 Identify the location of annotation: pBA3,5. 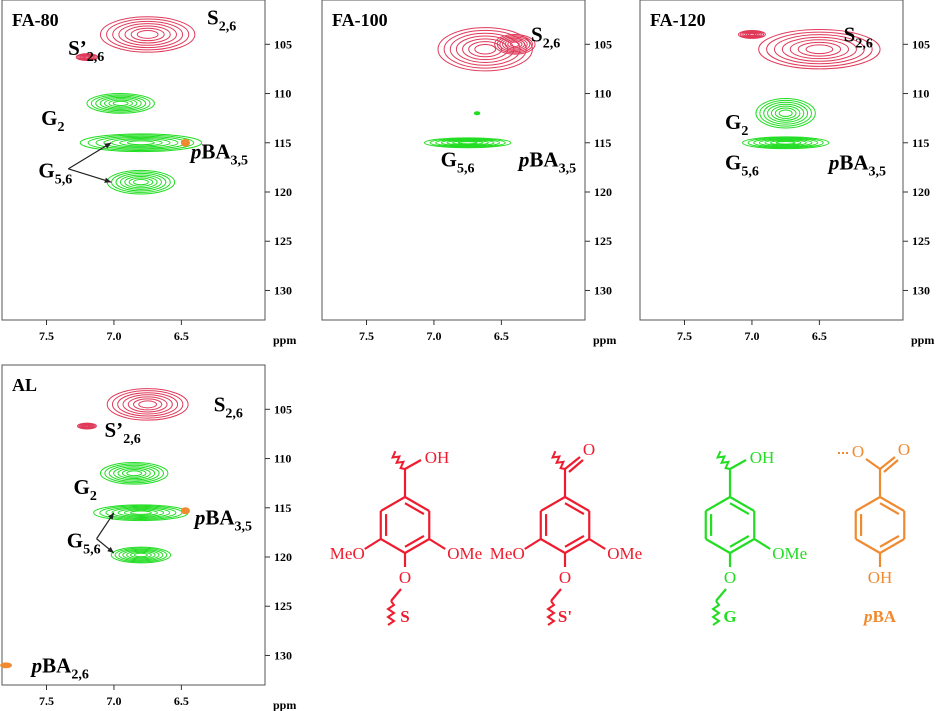
(546, 162).